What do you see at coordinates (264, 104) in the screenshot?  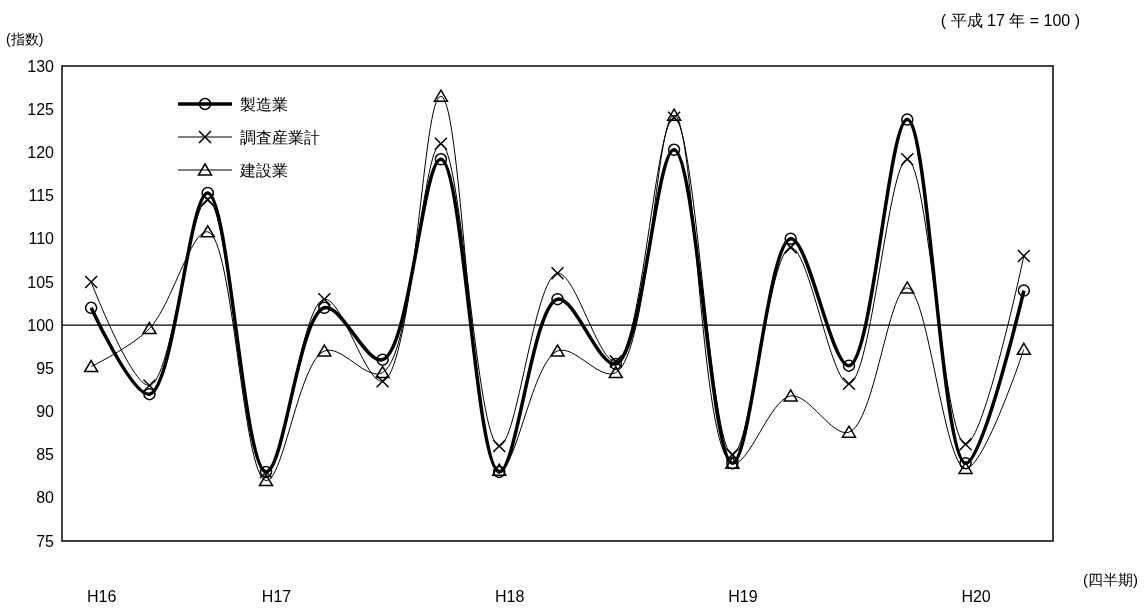 I see `legend-label: 製造業` at bounding box center [264, 104].